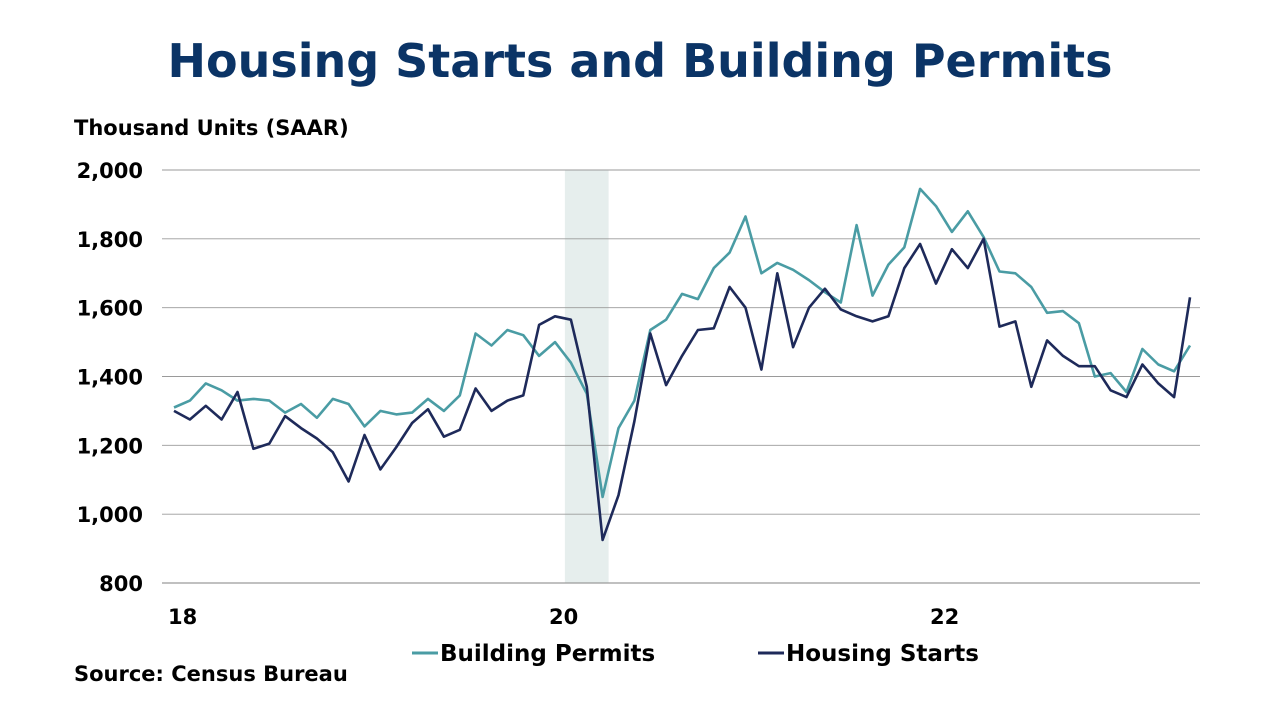 The height and width of the screenshot is (720, 1280). Describe the element at coordinates (110, 240) in the screenshot. I see `y-tick-label: 1,800` at that location.